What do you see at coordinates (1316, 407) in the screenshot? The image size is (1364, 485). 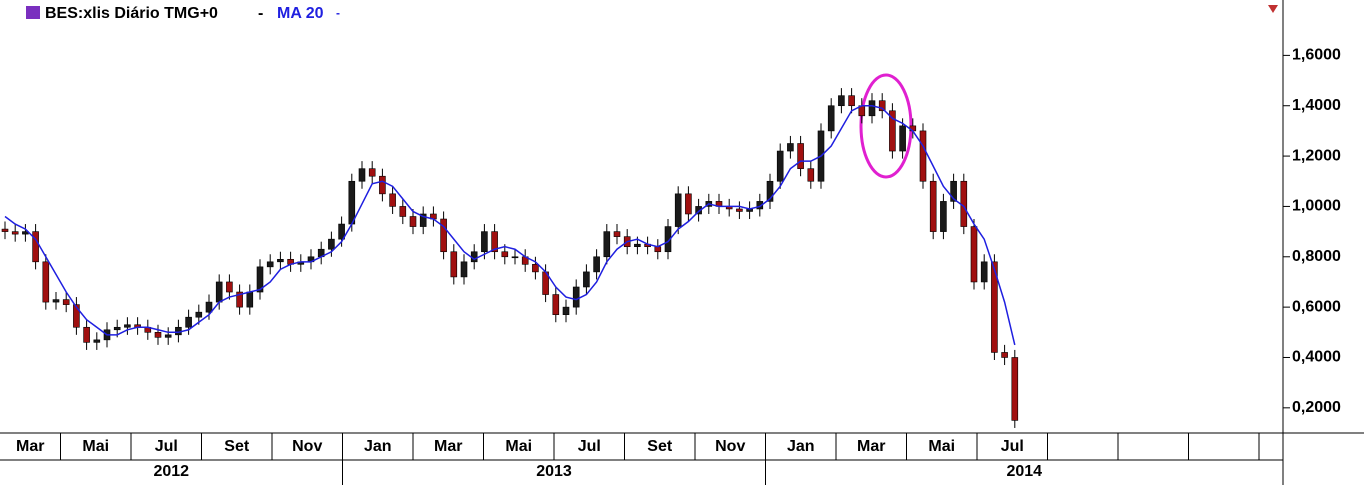 I see `y-tick-label: 0,2000` at bounding box center [1316, 407].